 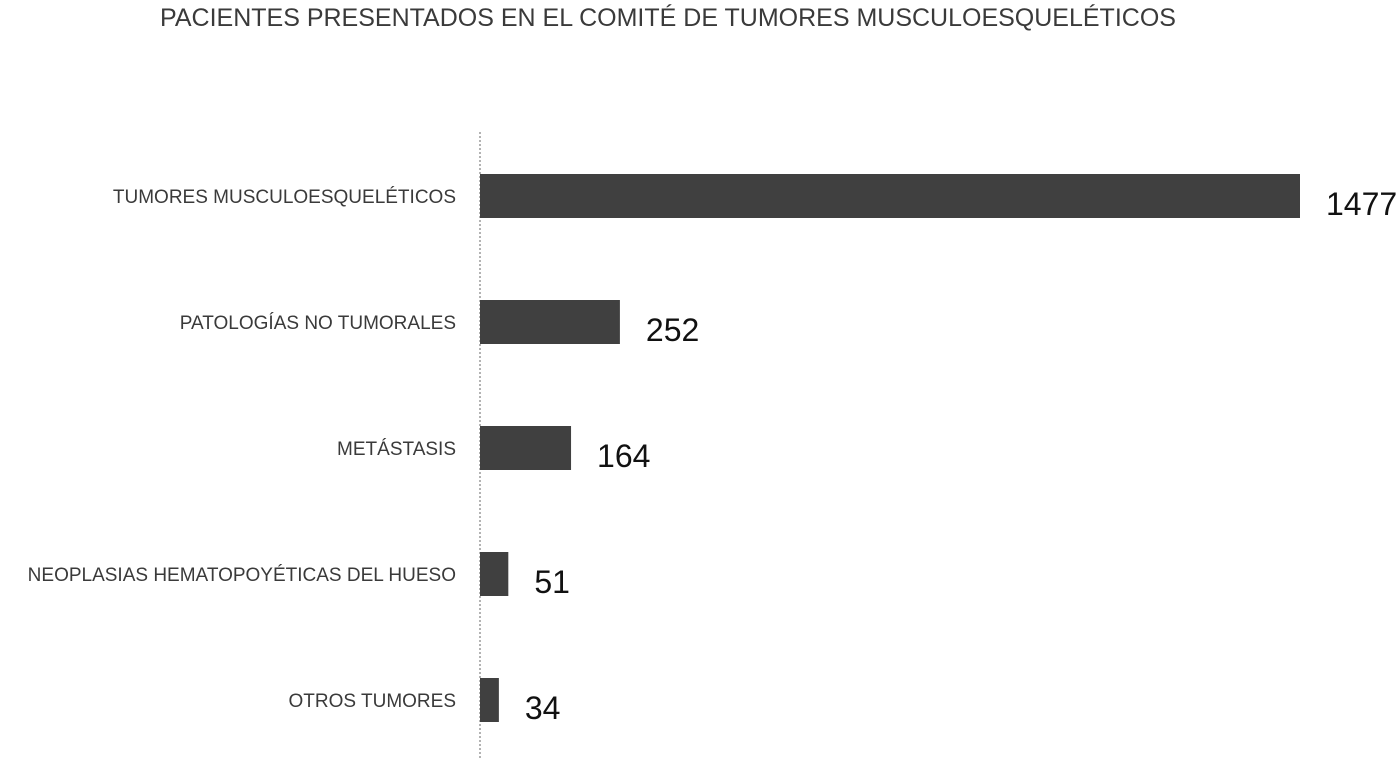 What do you see at coordinates (284, 197) in the screenshot?
I see `category-label-0: TUMORES MUSCULOESQUELÉTICOS` at bounding box center [284, 197].